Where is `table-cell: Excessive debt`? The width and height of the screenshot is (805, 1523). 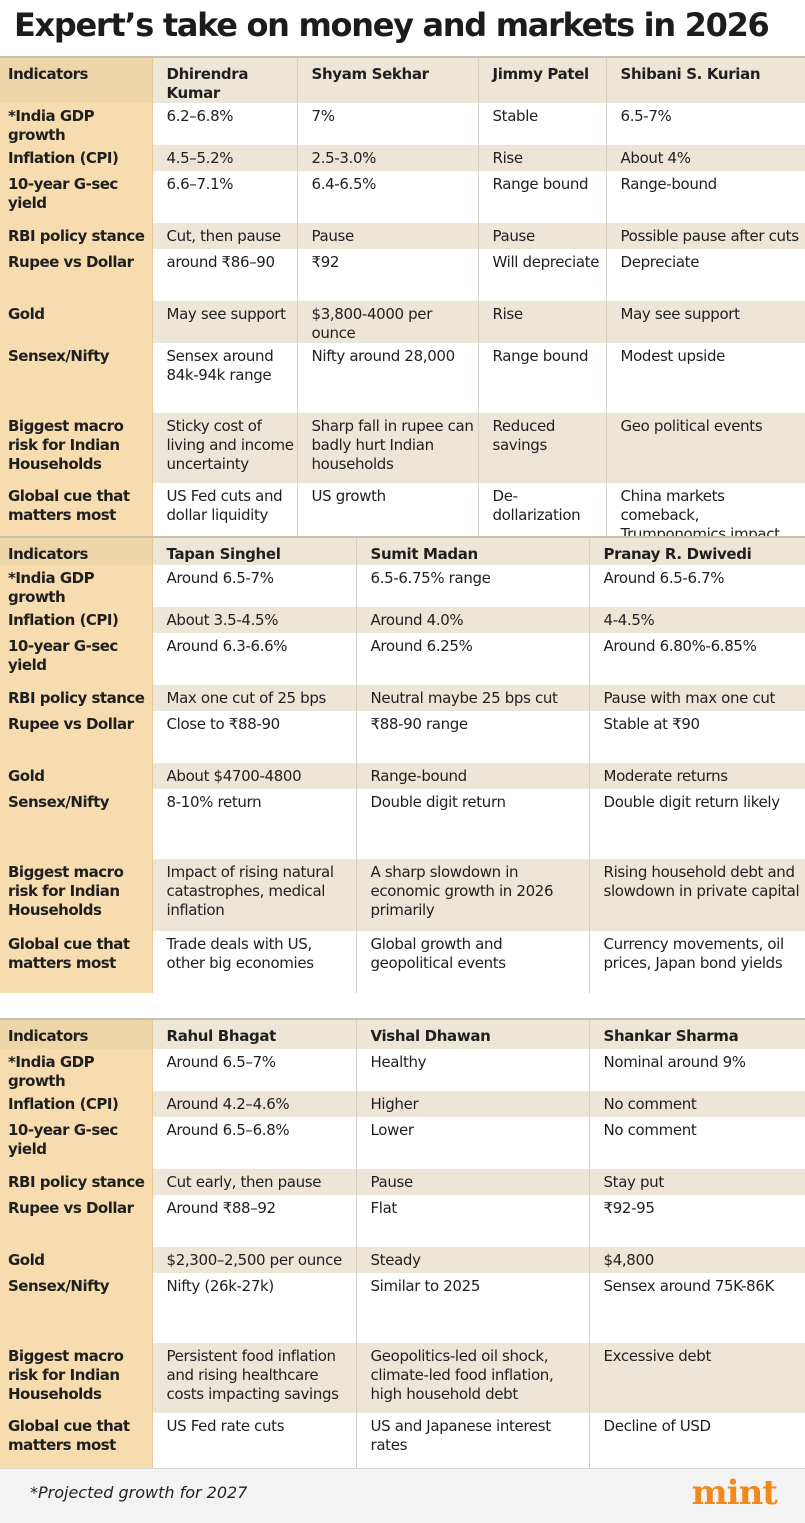
table-cell: Excessive debt is located at coordinates (696, 1378).